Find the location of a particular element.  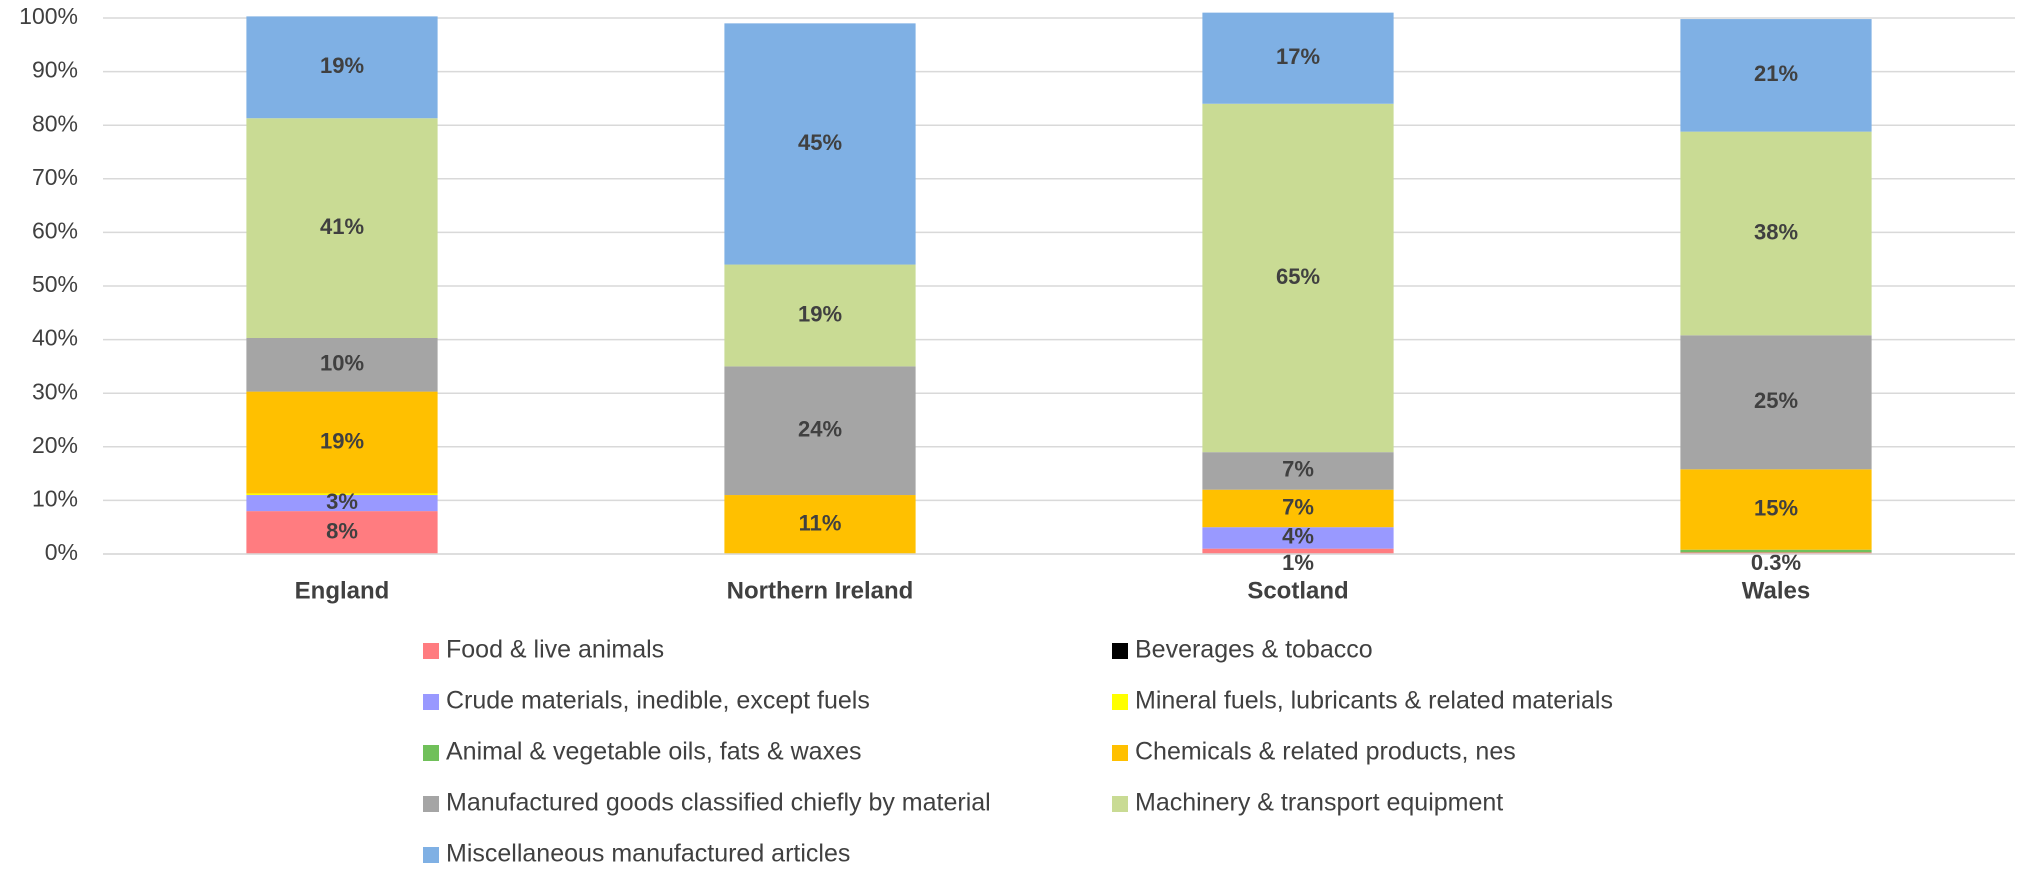

data-label: 4% is located at coordinates (1298, 536).